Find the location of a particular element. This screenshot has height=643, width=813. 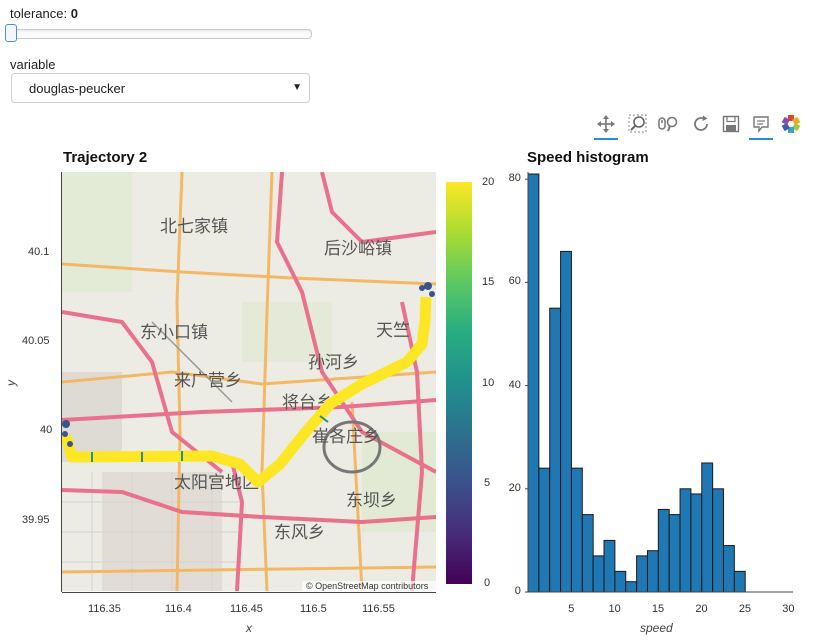

map-x-tick: 116.35 is located at coordinates (104, 609).